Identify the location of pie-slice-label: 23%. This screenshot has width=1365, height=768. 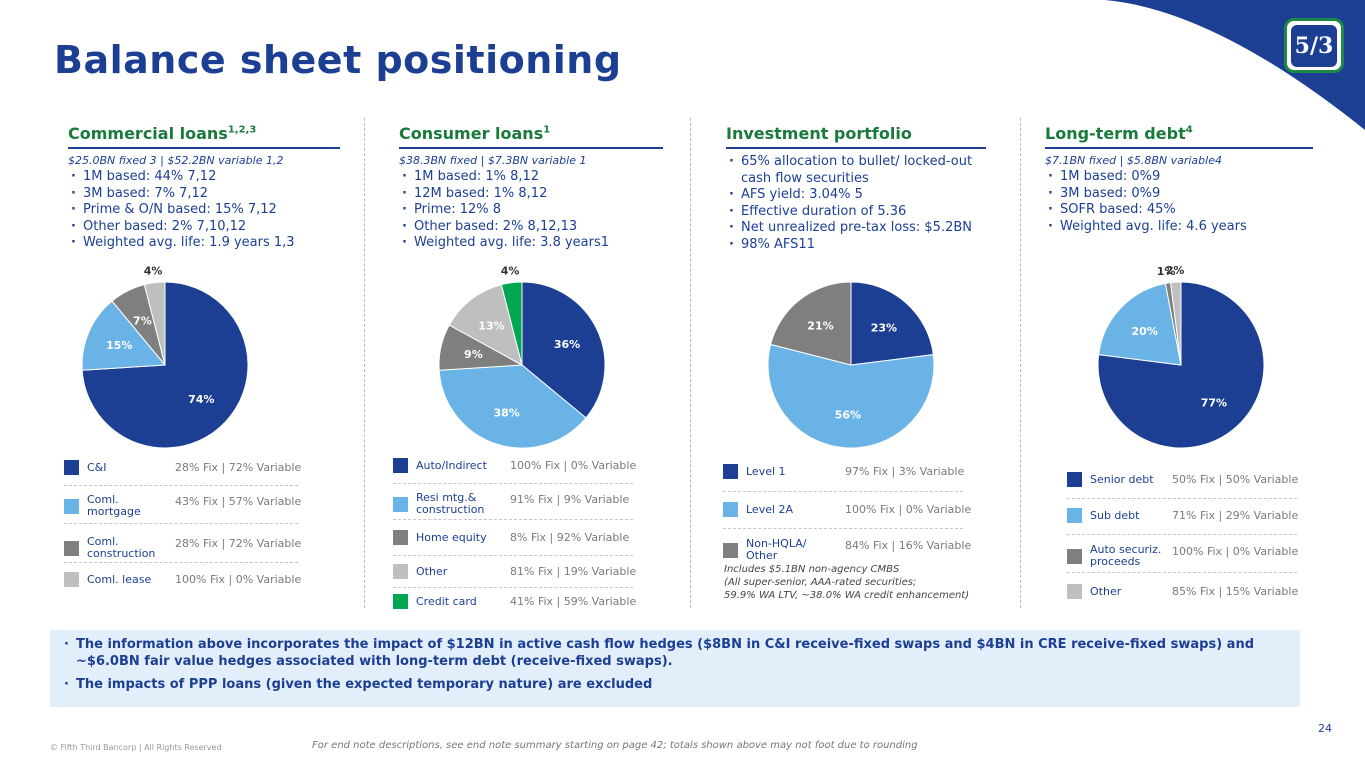
(884, 328).